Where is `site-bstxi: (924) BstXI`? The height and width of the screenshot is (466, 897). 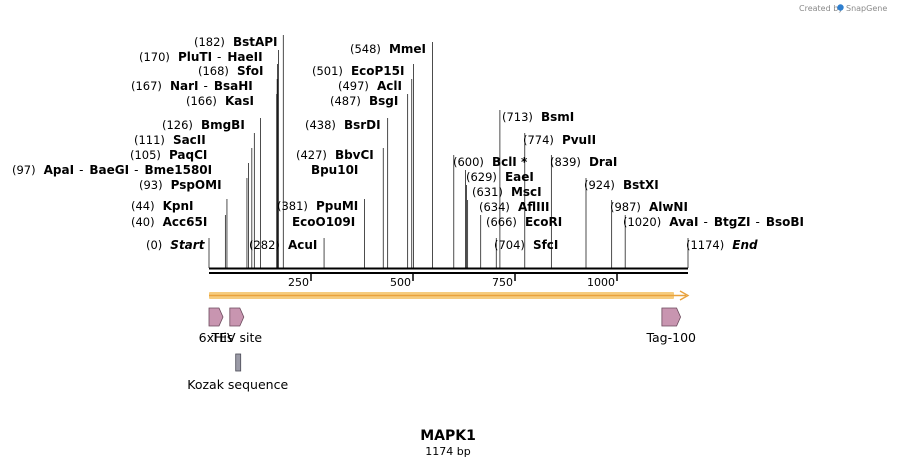
site-bstxi: (924) BstXI is located at coordinates (621, 185).